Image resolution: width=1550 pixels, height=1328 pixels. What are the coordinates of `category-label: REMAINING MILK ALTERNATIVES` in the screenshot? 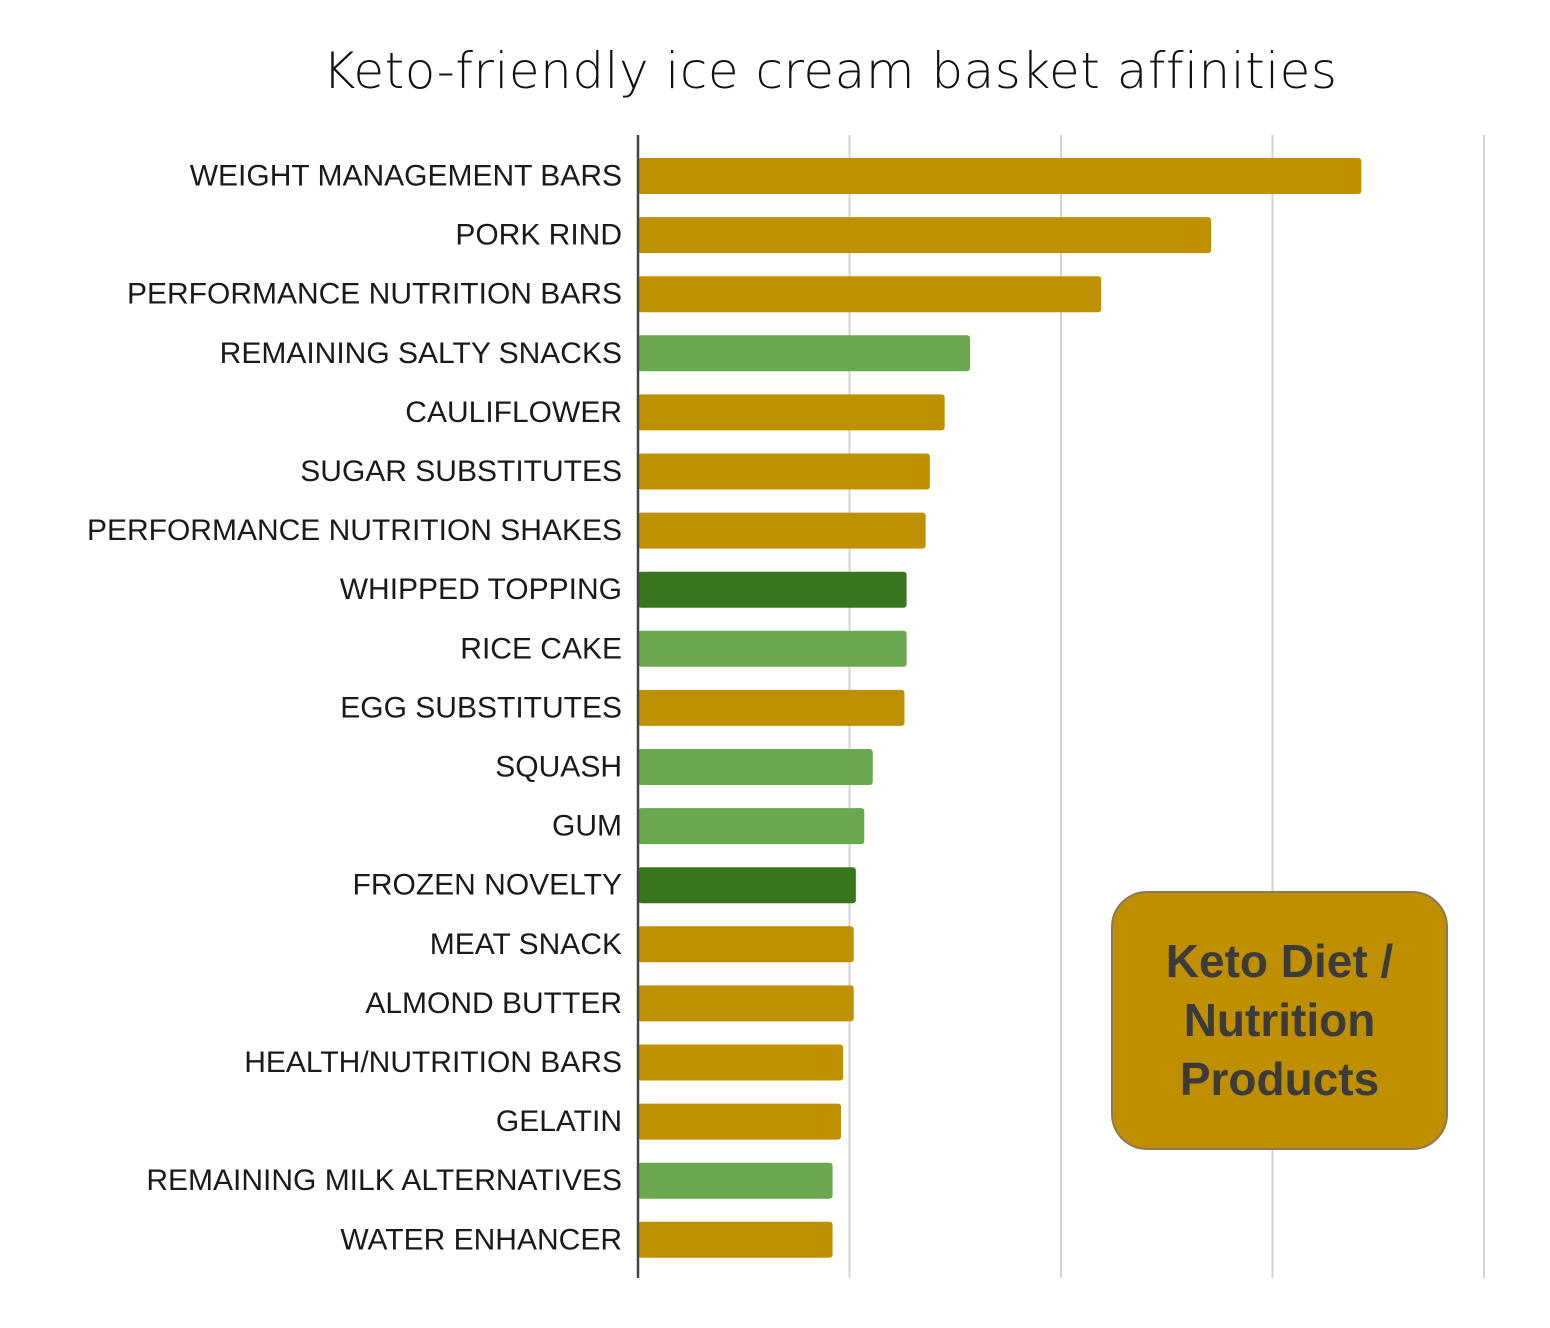 It's located at (384, 1180).